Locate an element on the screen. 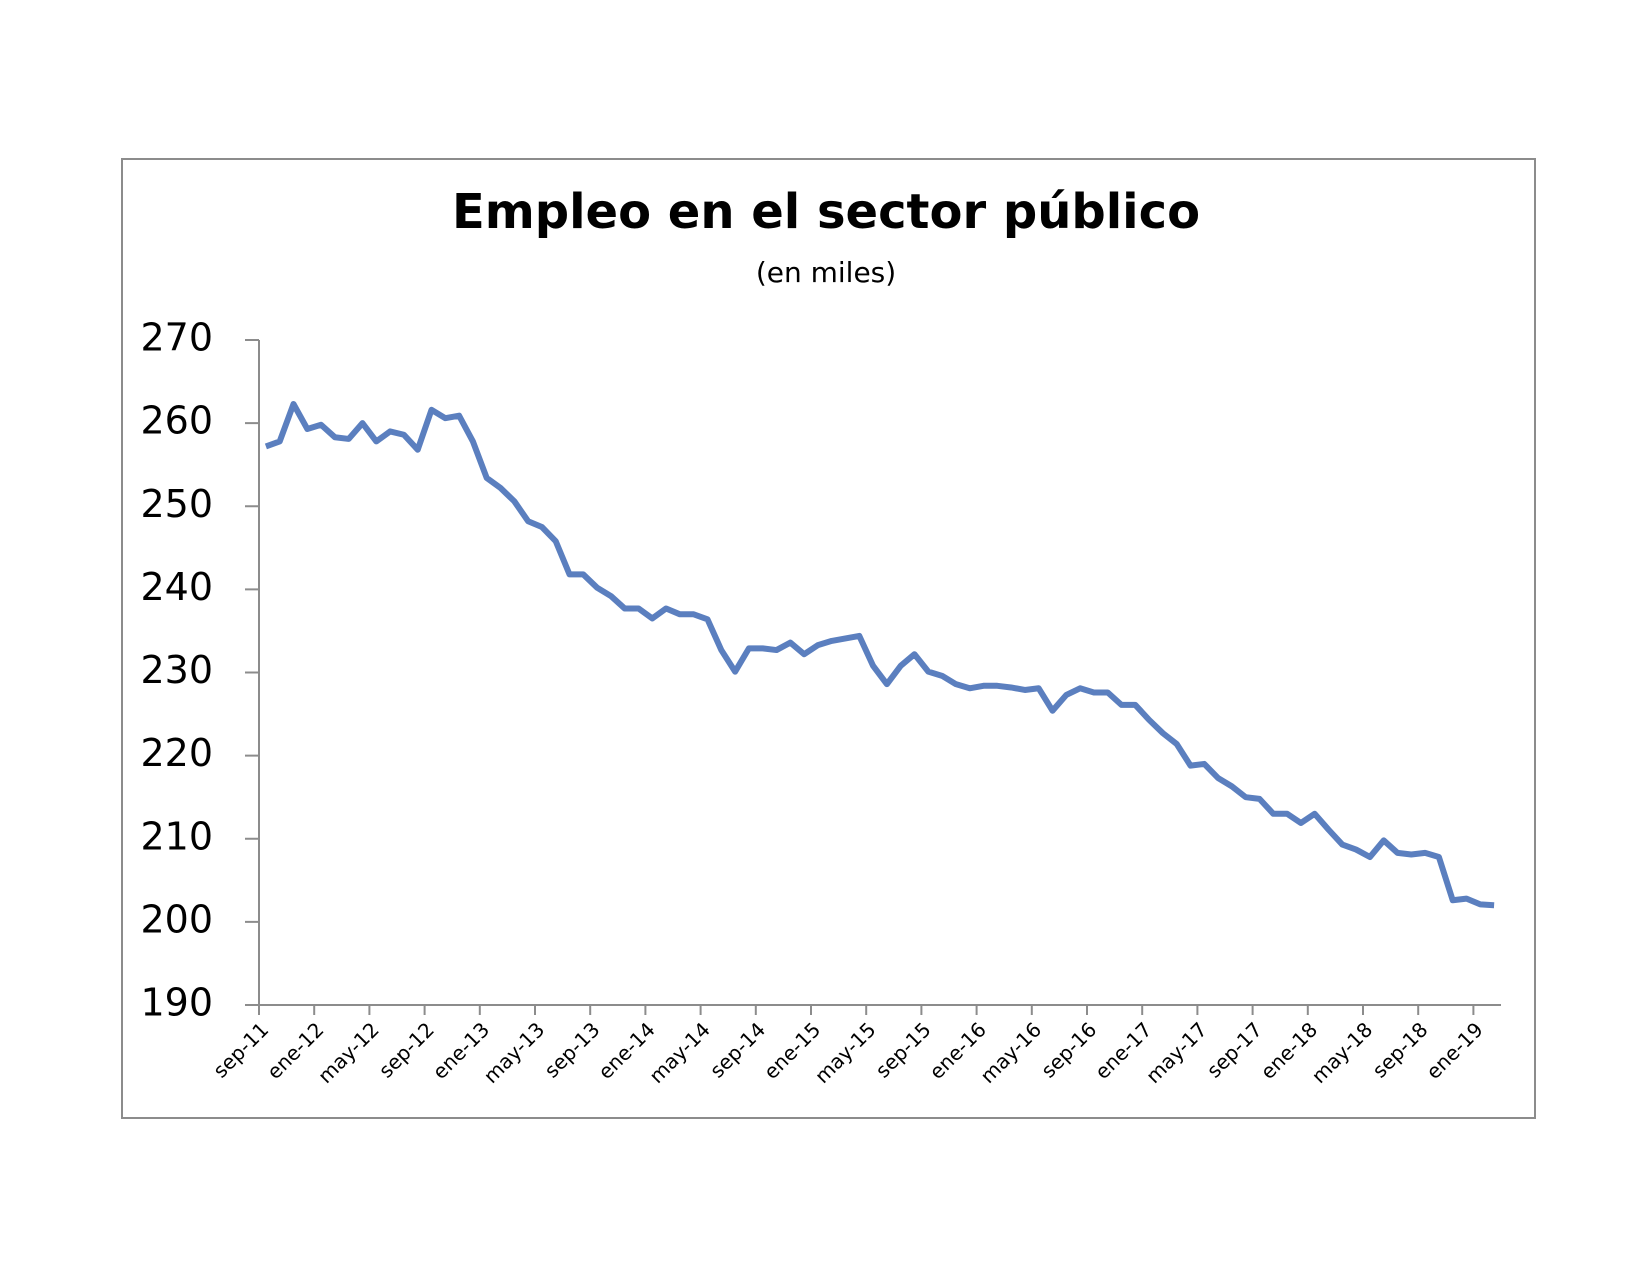 The image size is (1650, 1275). chart-title: Empleo en el sector público is located at coordinates (826, 212).